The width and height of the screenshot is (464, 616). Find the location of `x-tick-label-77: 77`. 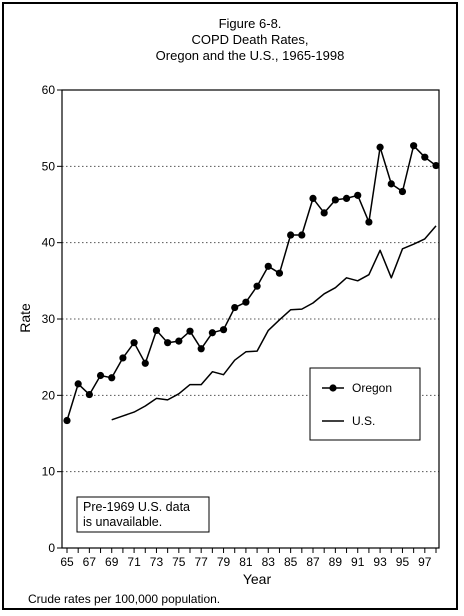

x-tick-label-77: 77 is located at coordinates (202, 562).